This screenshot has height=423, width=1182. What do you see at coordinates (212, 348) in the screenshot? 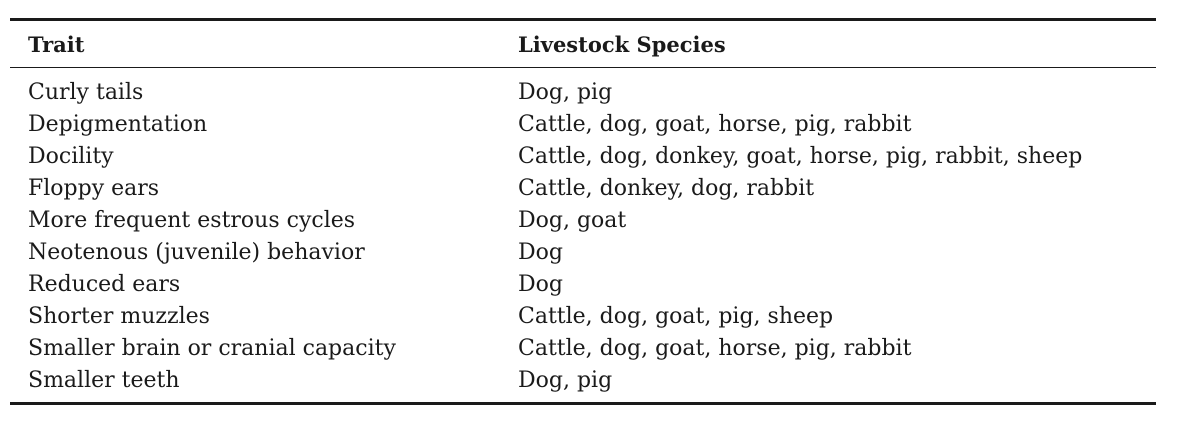
I see `trait-cell: Smaller brain or cranial capacity` at bounding box center [212, 348].